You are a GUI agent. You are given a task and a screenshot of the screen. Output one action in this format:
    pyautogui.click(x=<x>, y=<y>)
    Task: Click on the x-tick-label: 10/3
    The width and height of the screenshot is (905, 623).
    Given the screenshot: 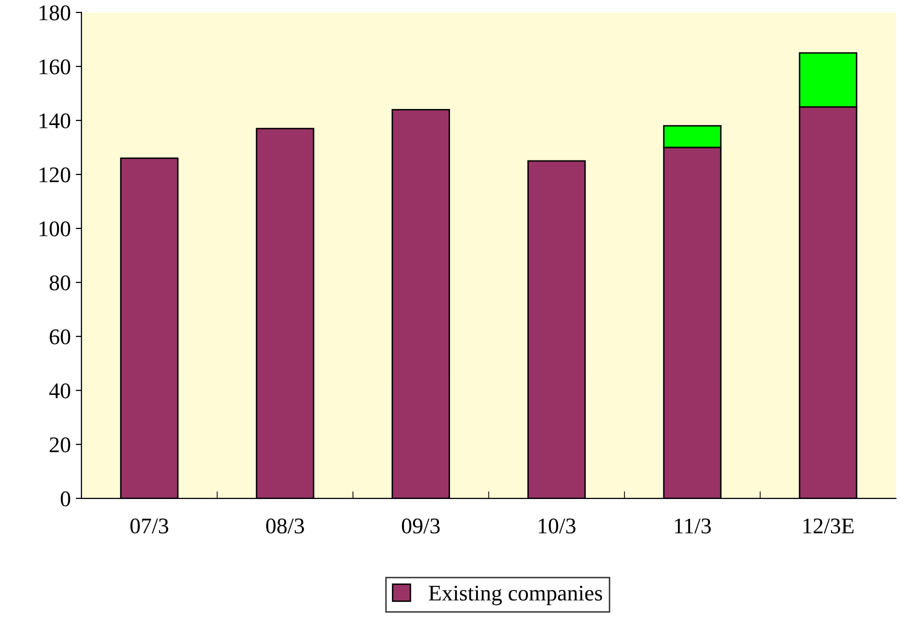 What is the action you would take?
    pyautogui.click(x=557, y=526)
    